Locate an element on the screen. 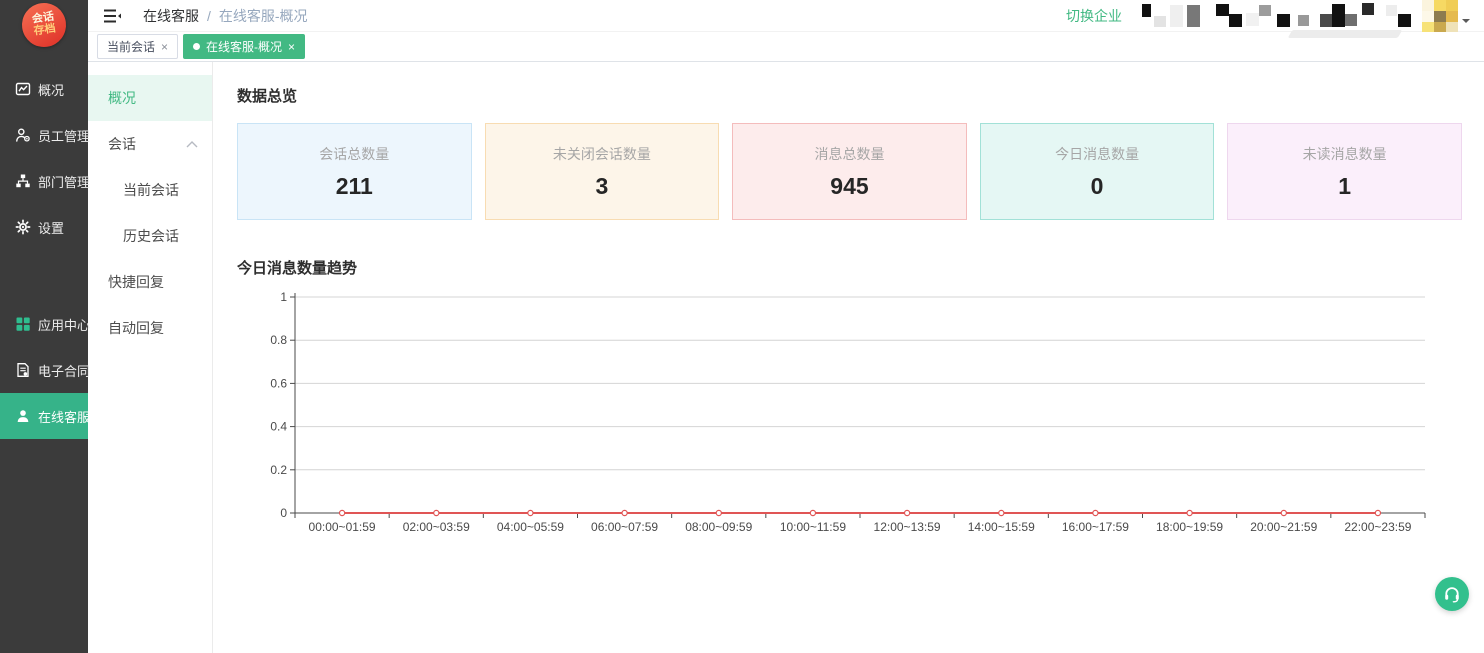 Image resolution: width=1484 pixels, height=653 pixels. chevron-up-icon is located at coordinates (192, 143).